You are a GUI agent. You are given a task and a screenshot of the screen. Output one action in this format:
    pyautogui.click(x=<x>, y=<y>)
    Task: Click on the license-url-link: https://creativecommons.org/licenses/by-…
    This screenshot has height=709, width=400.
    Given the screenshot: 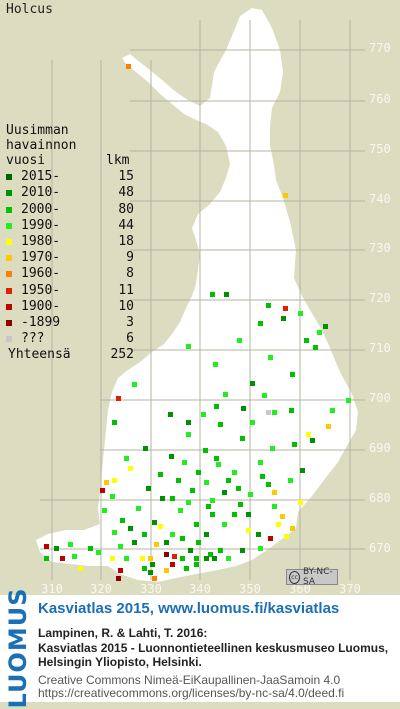 What is the action you would take?
    pyautogui.click(x=191, y=693)
    